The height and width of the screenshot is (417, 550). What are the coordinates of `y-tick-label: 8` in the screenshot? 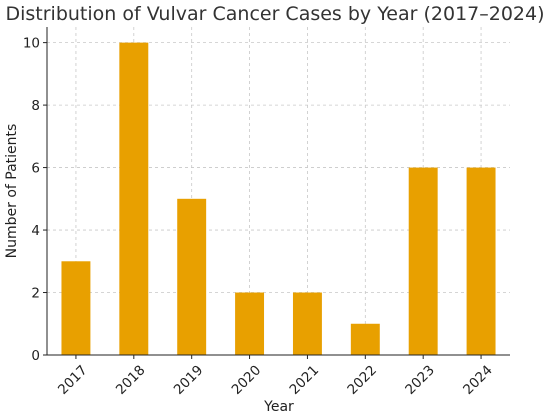 It's located at (35, 106).